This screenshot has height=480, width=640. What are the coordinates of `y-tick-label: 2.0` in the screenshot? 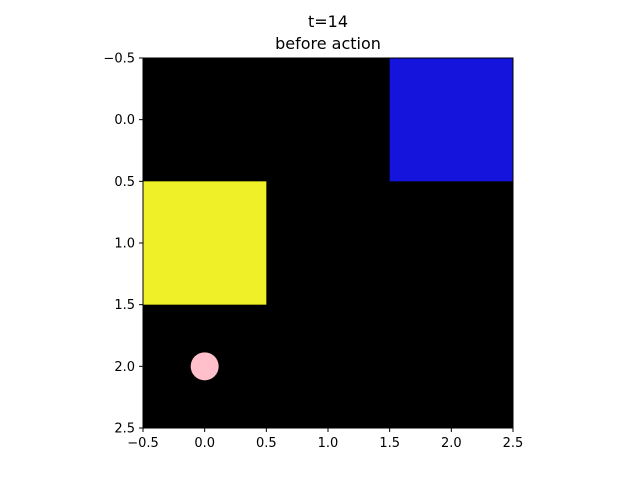 It's located at (124, 367).